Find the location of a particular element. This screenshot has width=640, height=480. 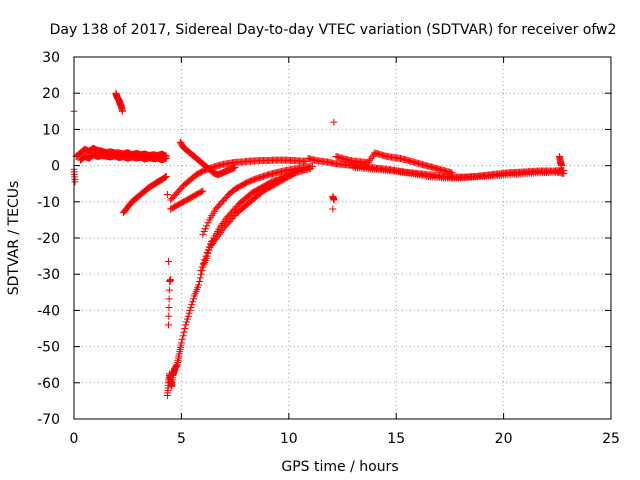

series-arc-spikes is located at coordinates (169, 260).